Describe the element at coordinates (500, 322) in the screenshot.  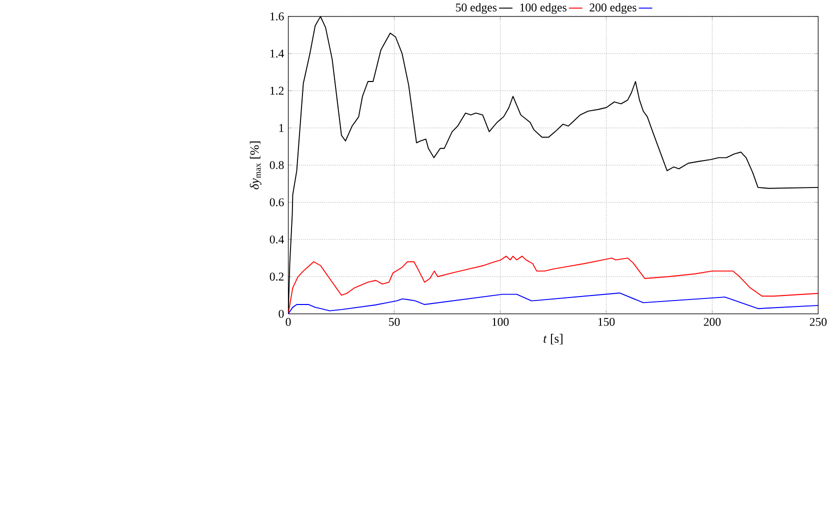
I see `x-tick-label: 100` at that location.